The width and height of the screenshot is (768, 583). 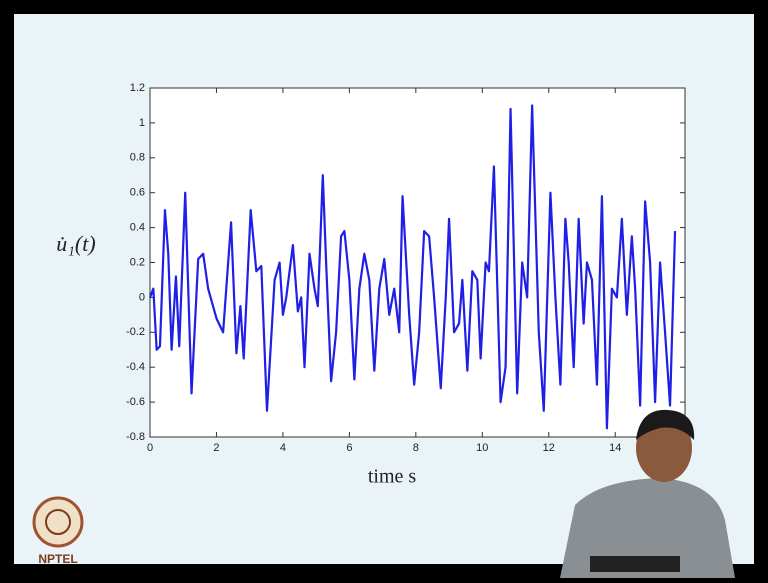 What do you see at coordinates (137, 193) in the screenshot?
I see `y-tick-label: 0.6` at bounding box center [137, 193].